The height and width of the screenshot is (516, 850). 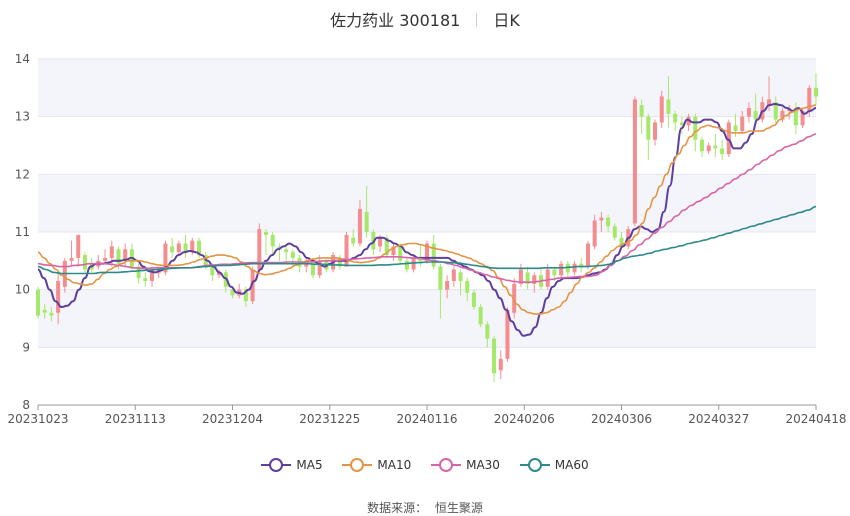 I want to click on title-separator, so click(x=477, y=20).